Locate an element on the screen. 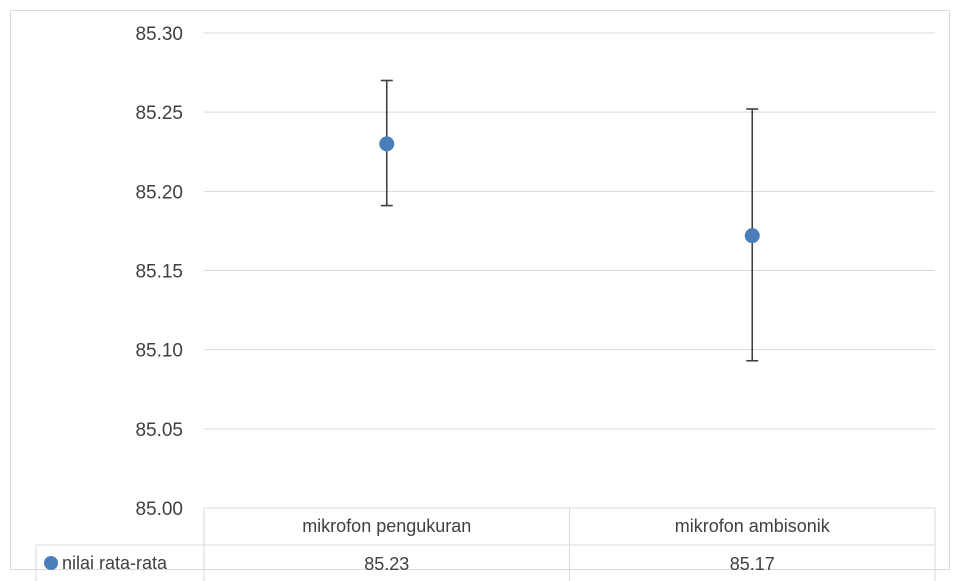 The width and height of the screenshot is (962, 581). y-tick-label: 85.15 is located at coordinates (159, 272).